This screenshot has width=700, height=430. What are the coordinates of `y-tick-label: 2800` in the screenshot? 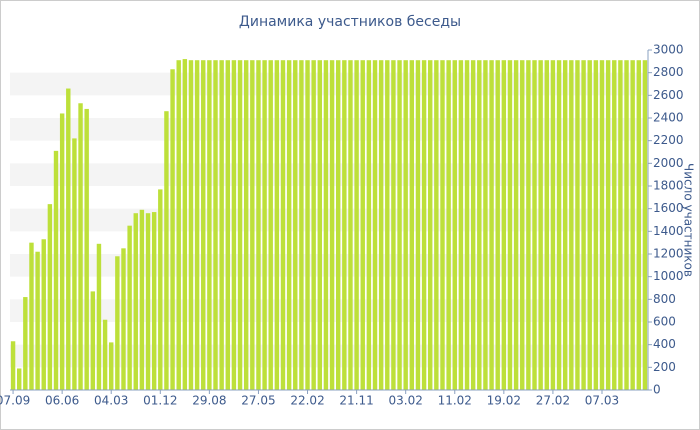 It's located at (668, 72).